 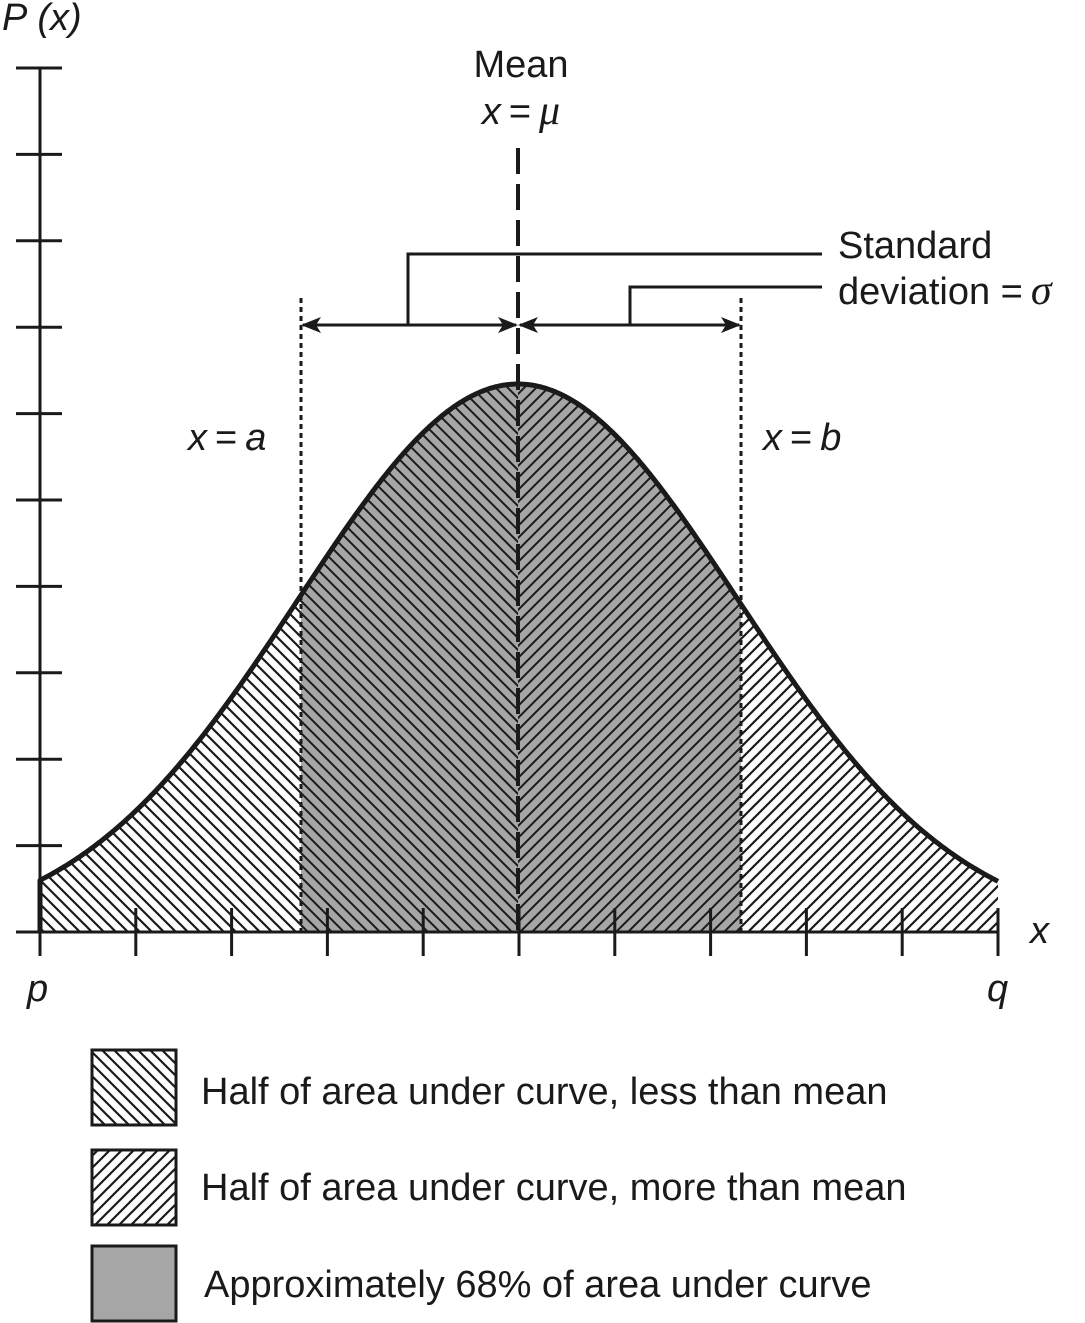 What do you see at coordinates (226, 438) in the screenshot?
I see `a-bound-label: x = a` at bounding box center [226, 438].